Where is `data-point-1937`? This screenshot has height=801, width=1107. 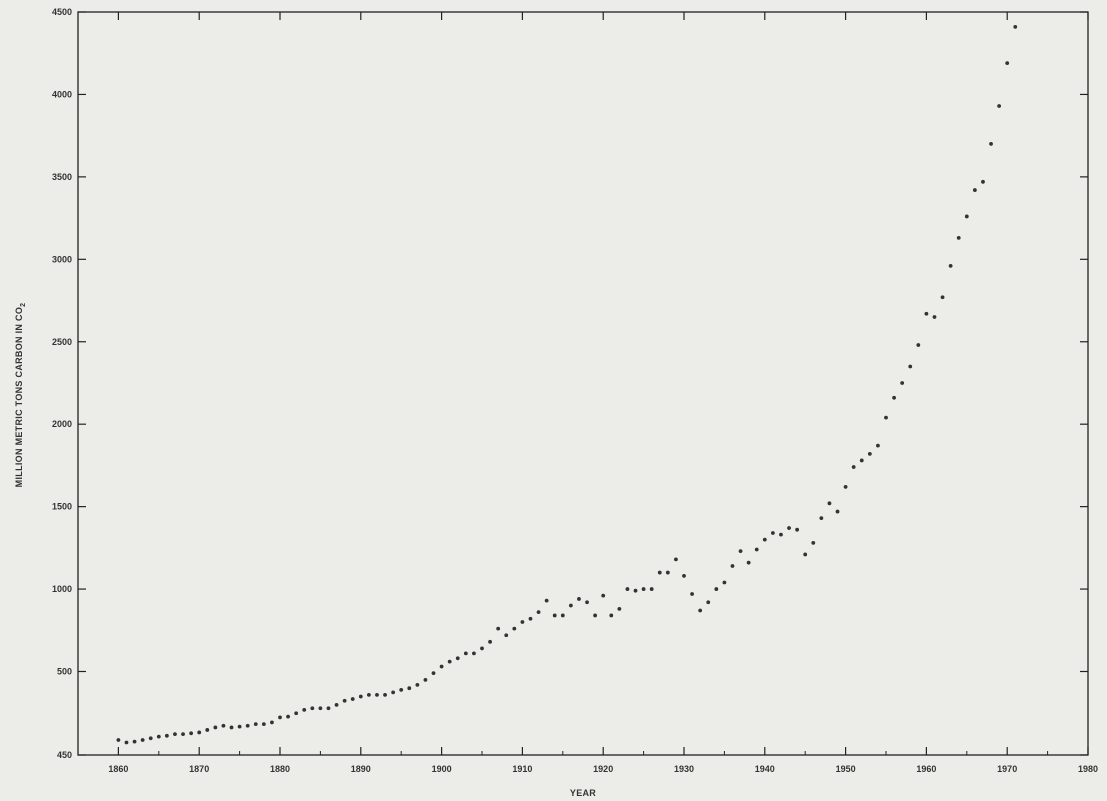 data-point-1937 is located at coordinates (740, 551).